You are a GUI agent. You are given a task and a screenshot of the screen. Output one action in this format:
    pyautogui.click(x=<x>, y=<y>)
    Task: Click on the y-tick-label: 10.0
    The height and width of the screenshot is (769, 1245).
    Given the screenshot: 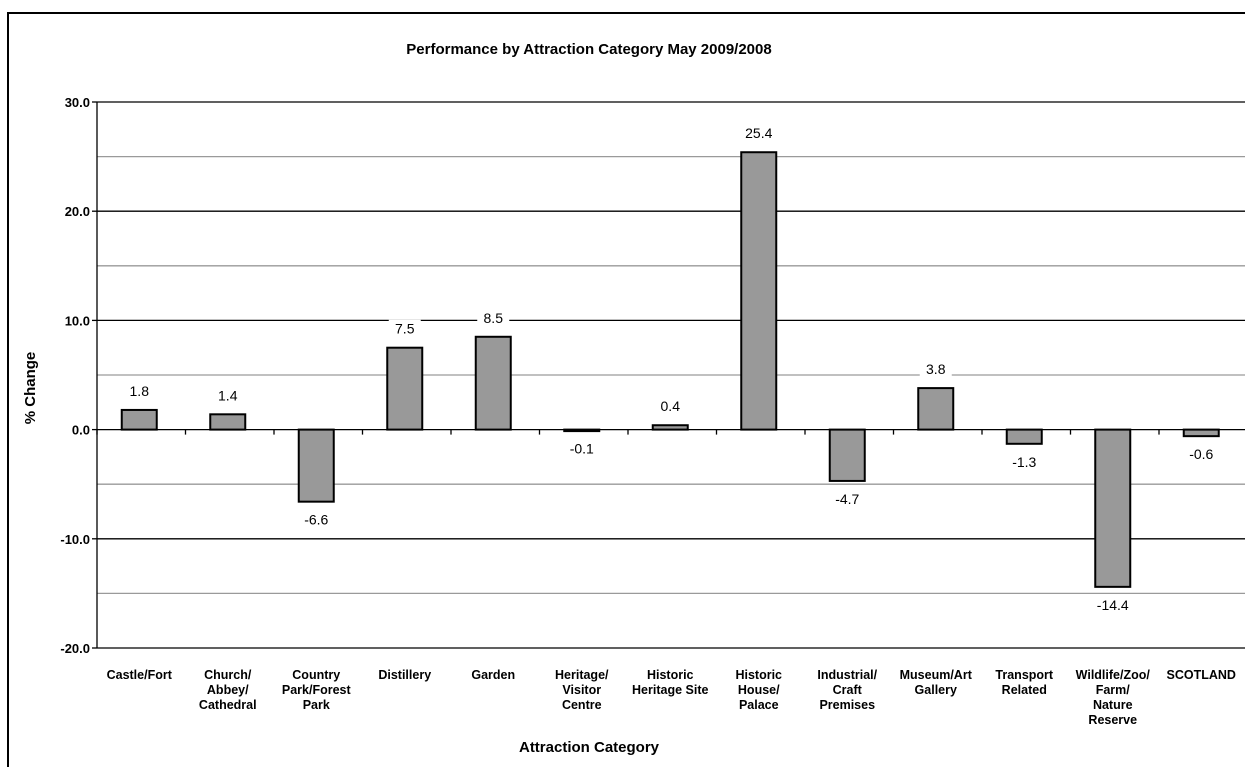 What is the action you would take?
    pyautogui.click(x=77, y=320)
    